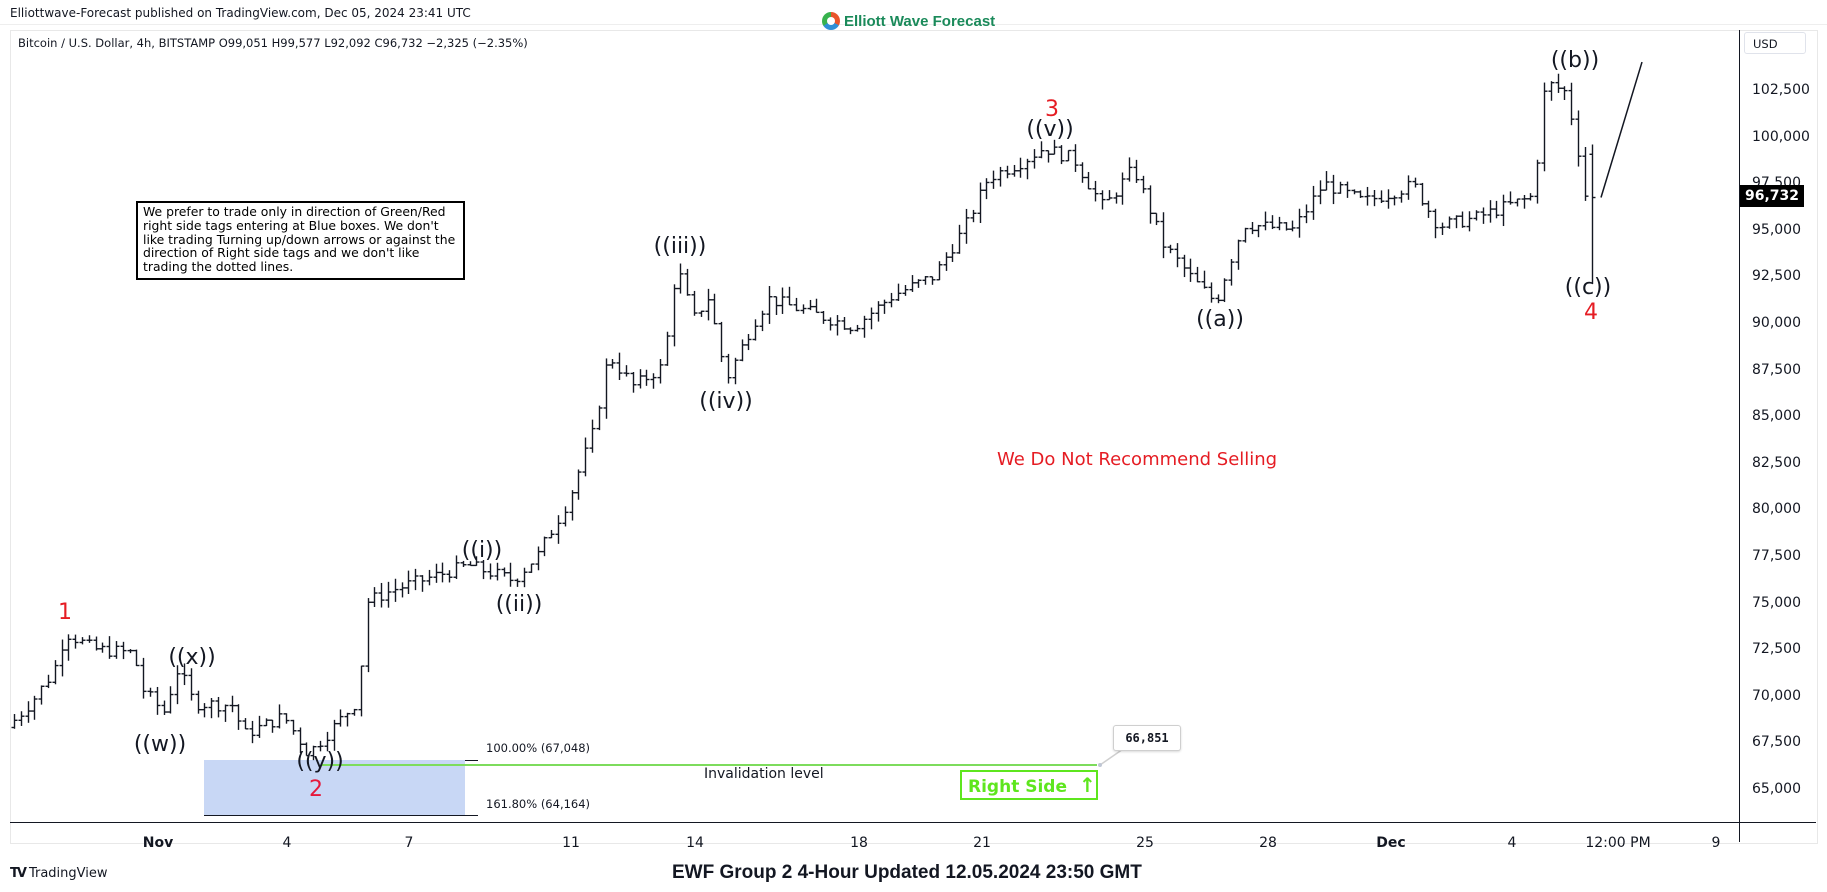 Image resolution: width=1827 pixels, height=892 pixels. What do you see at coordinates (18, 873) in the screenshot?
I see `tradingview-mark-icon: TV` at bounding box center [18, 873].